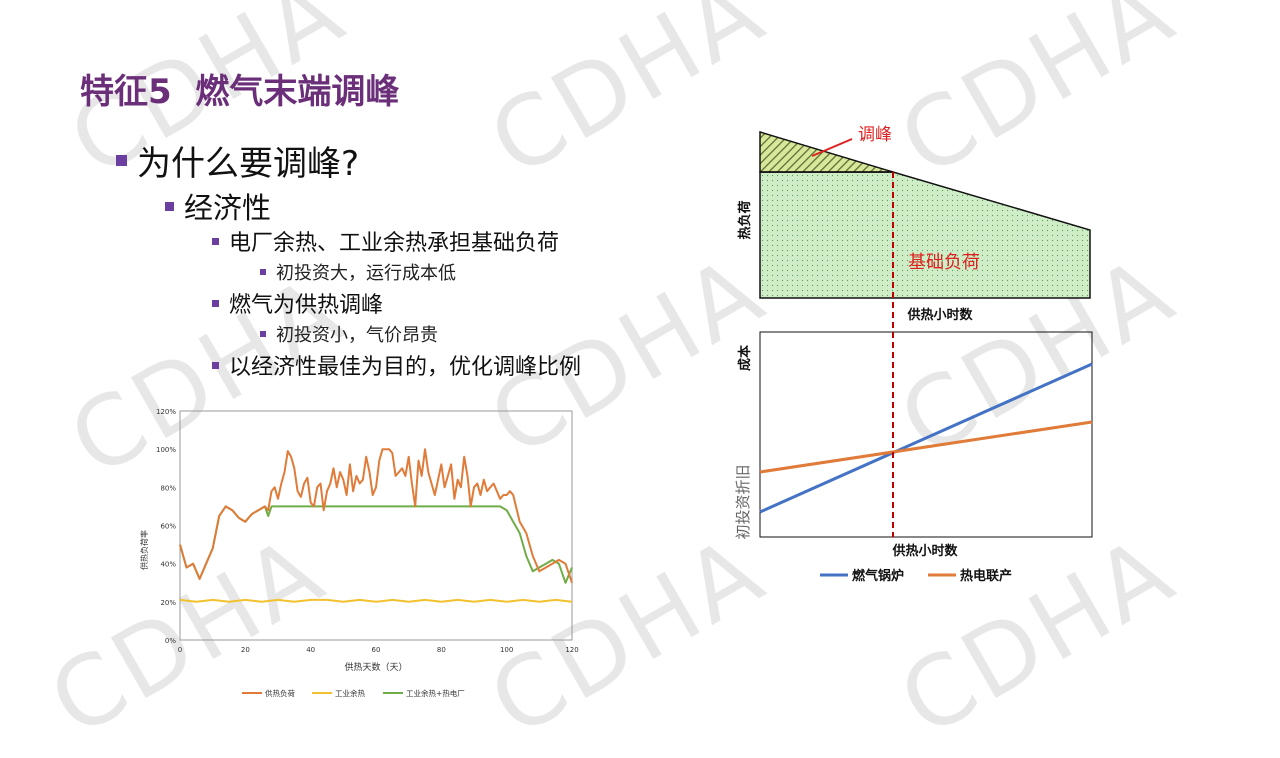 This screenshot has height=758, width=1280. Describe the element at coordinates (376, 650) in the screenshot. I see `x-tick-label: 60` at that location.